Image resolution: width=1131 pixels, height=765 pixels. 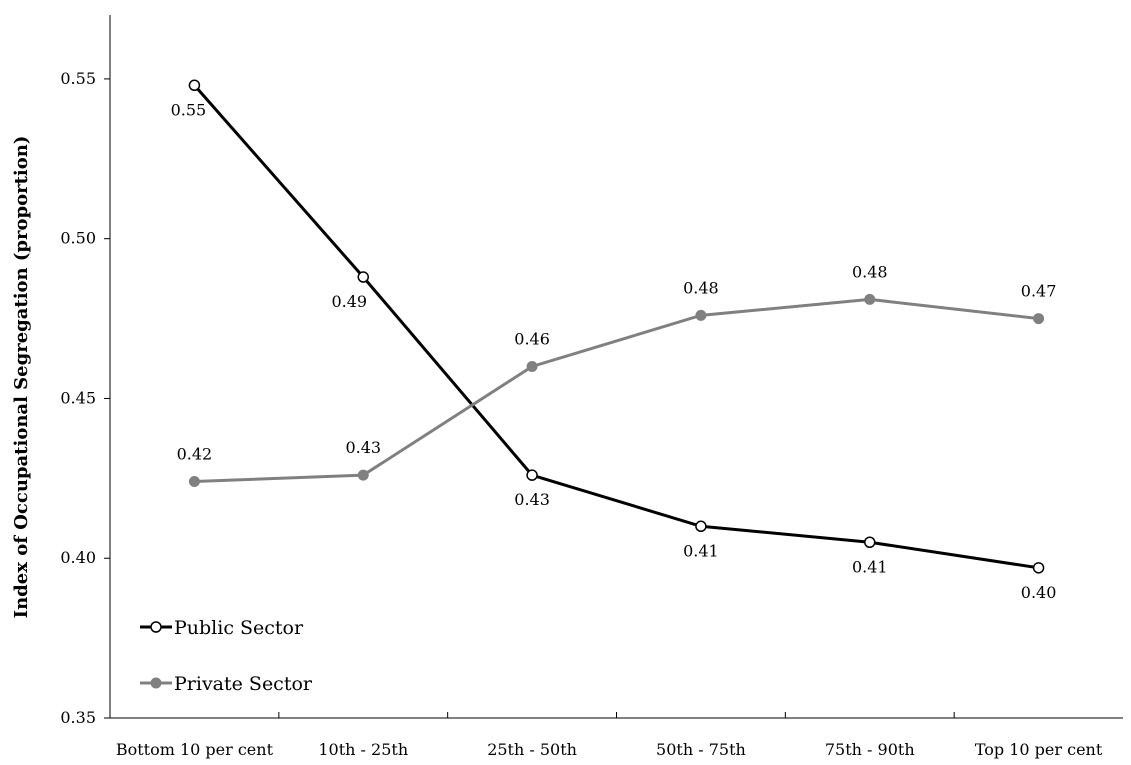 I want to click on y-tick-label: 0.50, so click(x=78, y=238).